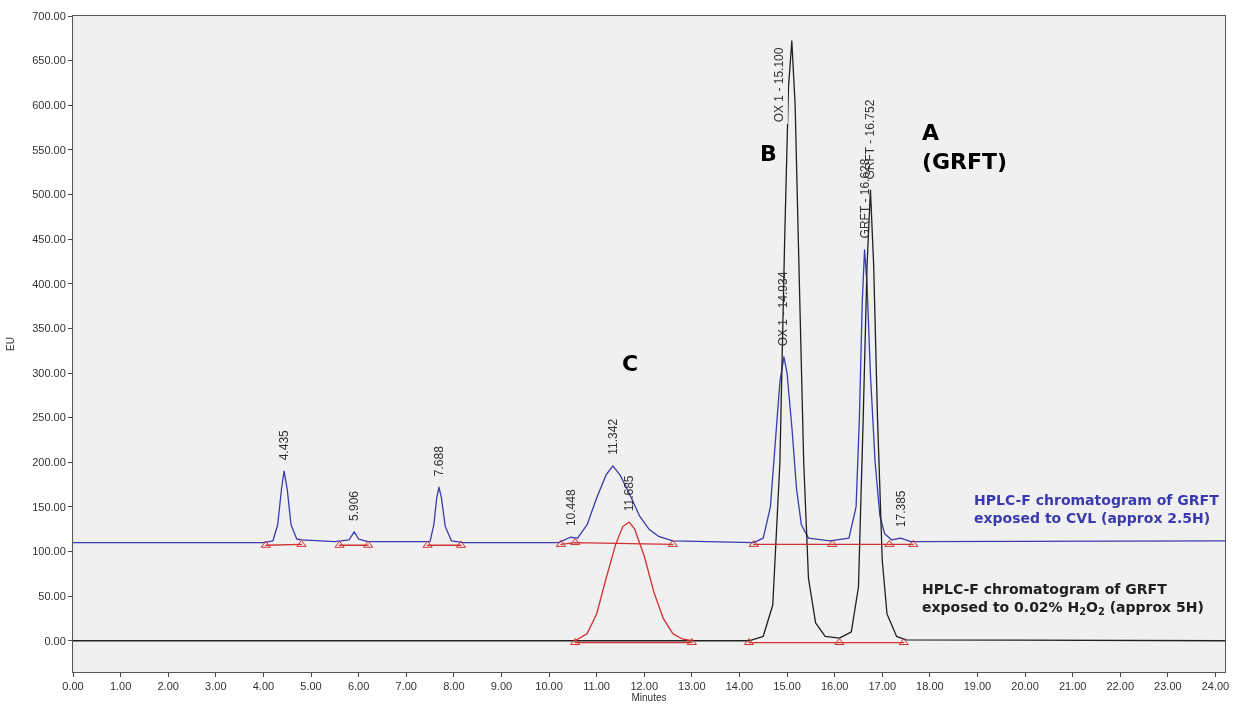  What do you see at coordinates (55, 640) in the screenshot?
I see `y-tick-label: 0.00` at bounding box center [55, 640].